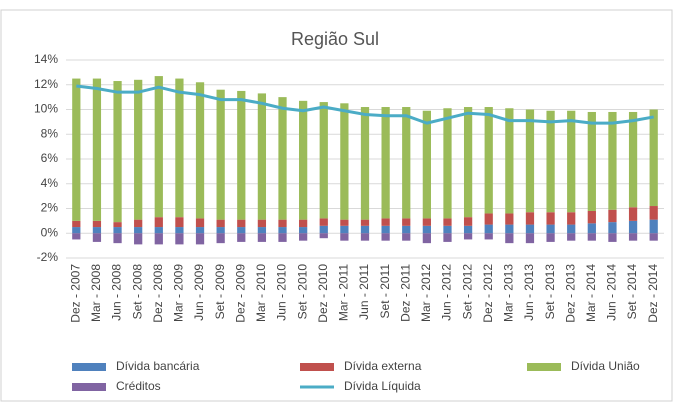 This screenshot has height=403, width=674. What do you see at coordinates (199, 292) in the screenshot?
I see `x-tick-label: Jun - 2009` at bounding box center [199, 292].